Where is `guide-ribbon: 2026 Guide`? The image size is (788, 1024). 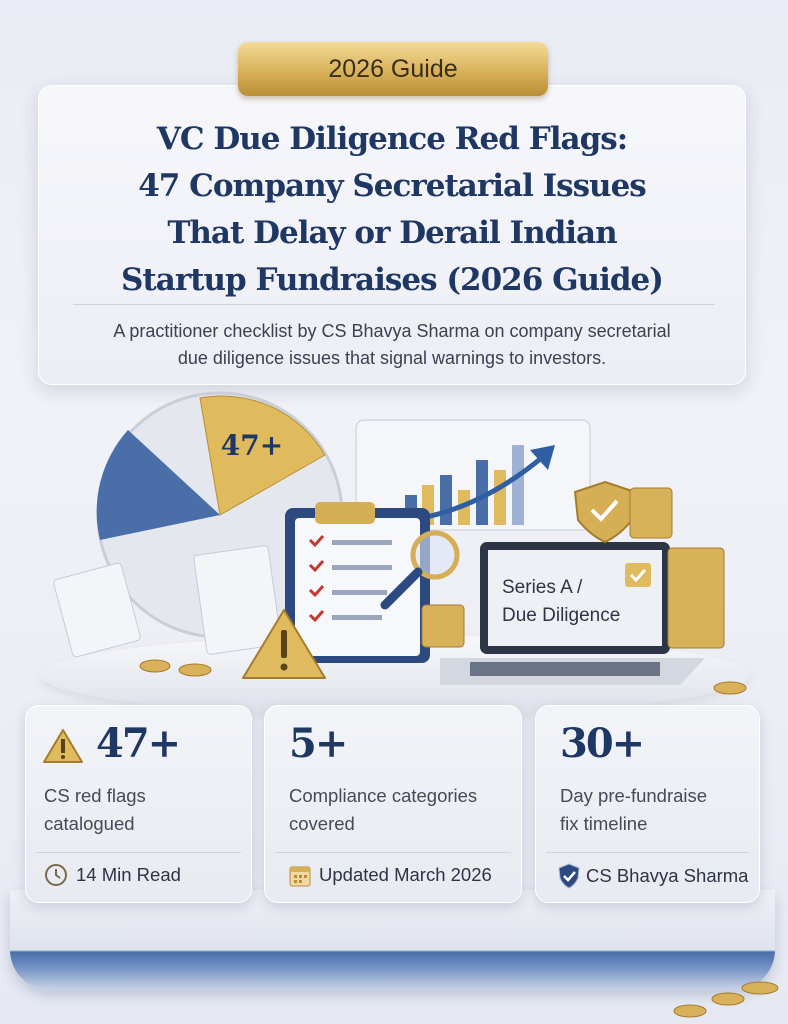
guide-ribbon: 2026 Guide is located at coordinates (393, 69).